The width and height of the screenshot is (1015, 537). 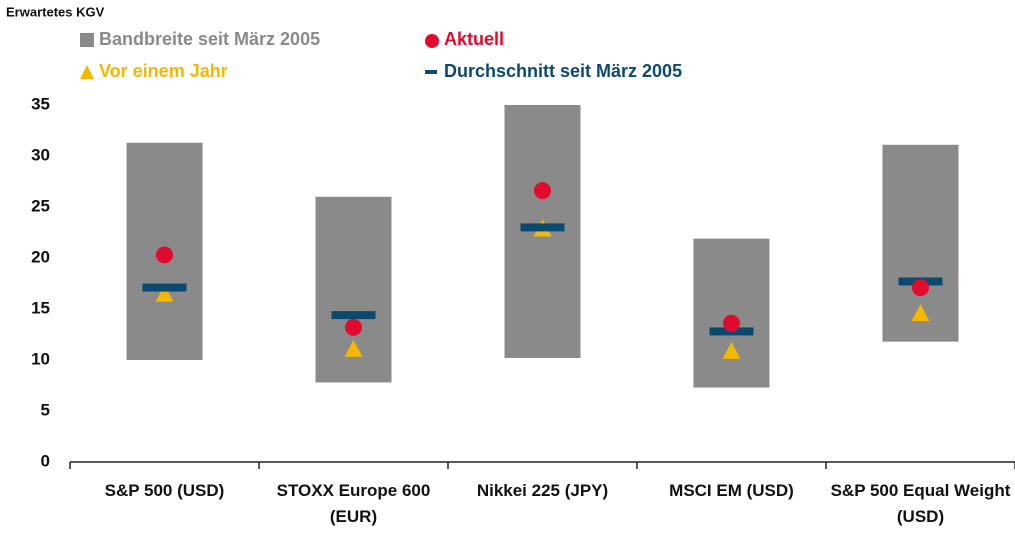 I want to click on y-tick-label: 0, so click(x=45, y=460).